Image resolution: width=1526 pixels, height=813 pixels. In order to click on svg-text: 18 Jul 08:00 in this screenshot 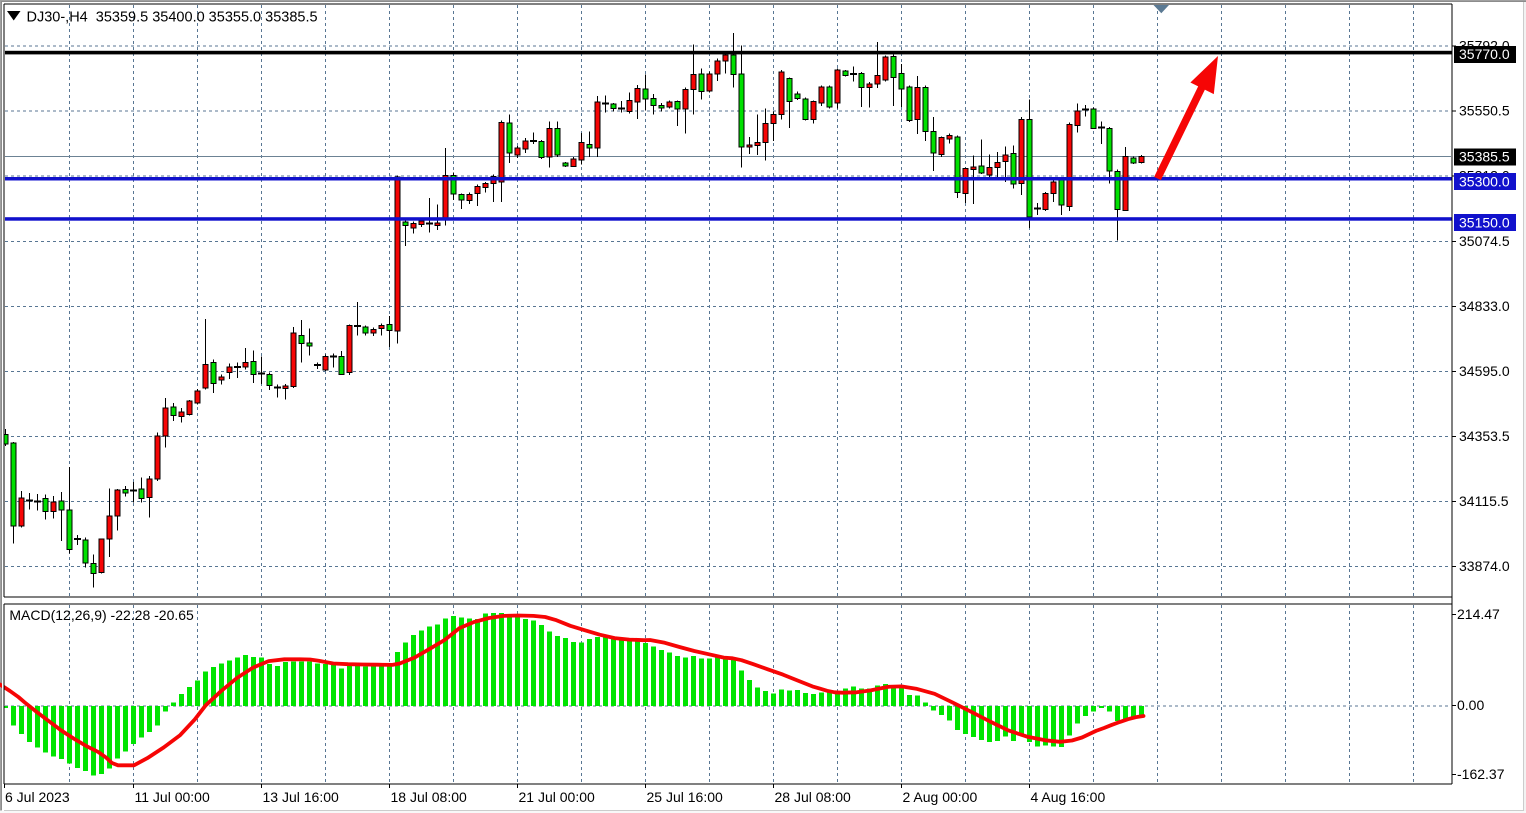, I will do `click(429, 797)`.